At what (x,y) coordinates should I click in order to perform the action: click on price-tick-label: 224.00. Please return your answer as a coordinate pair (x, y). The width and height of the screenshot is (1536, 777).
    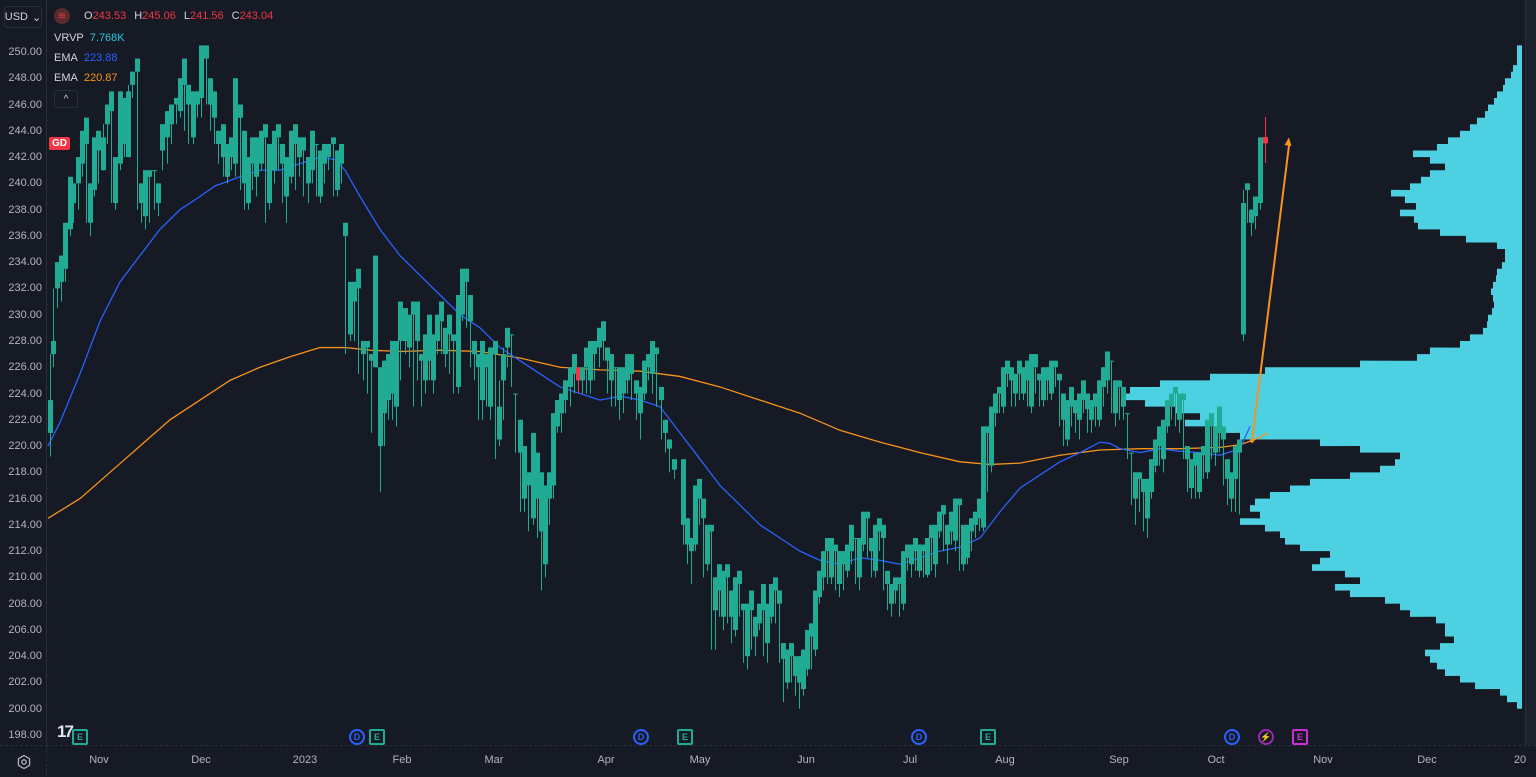
    Looking at the image, I should click on (25, 393).